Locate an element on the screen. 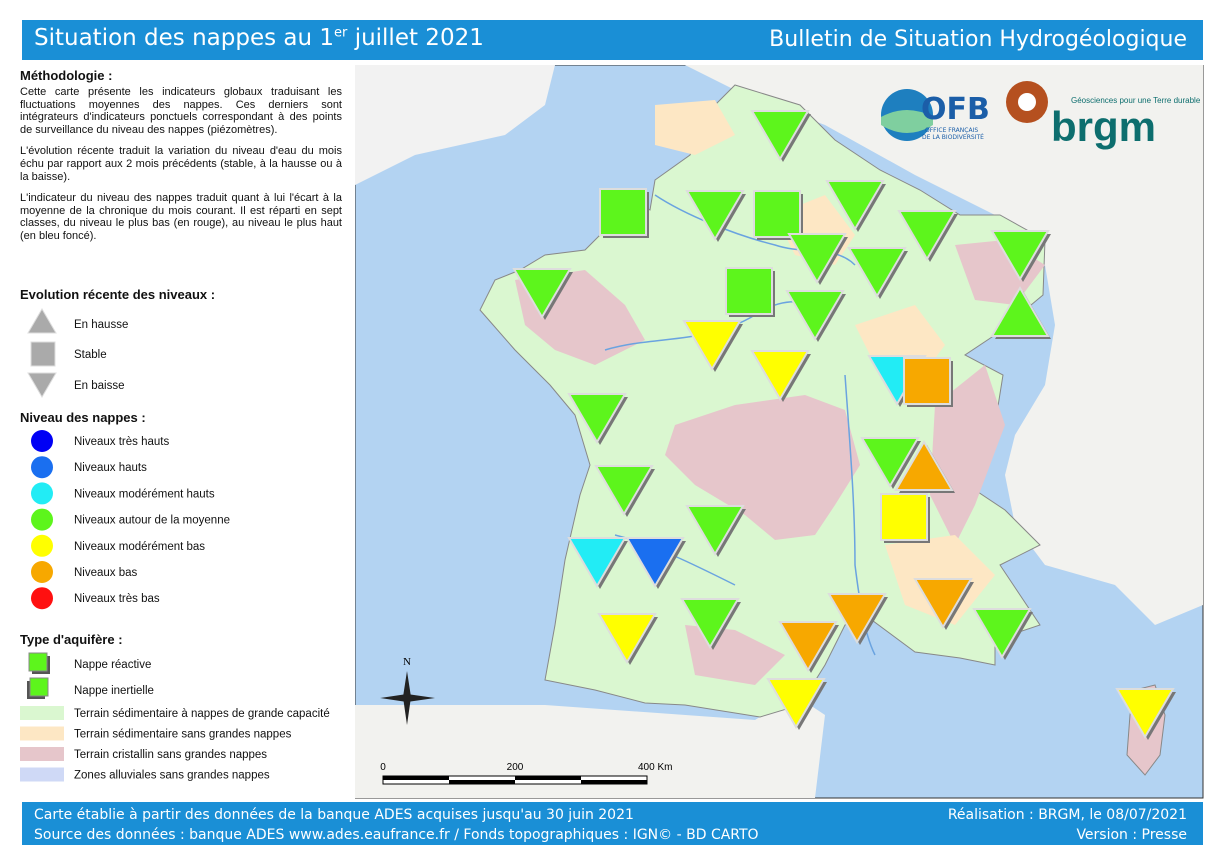 The image size is (1225, 865). compass-label: N is located at coordinates (407, 662).